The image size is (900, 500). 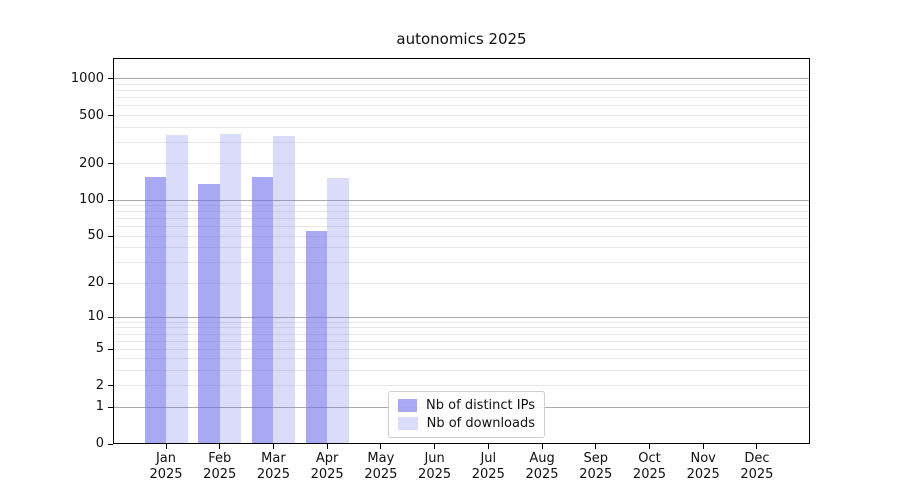 I want to click on bar-nb-of-distinct-ips-mar, so click(x=262, y=310).